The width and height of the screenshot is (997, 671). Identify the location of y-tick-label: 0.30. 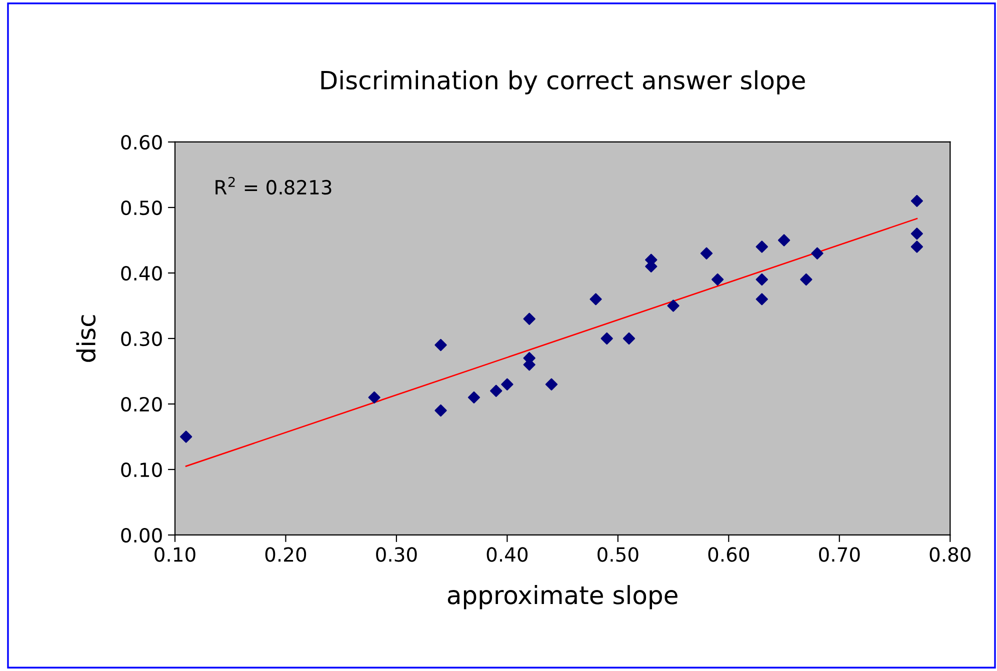
(141, 338).